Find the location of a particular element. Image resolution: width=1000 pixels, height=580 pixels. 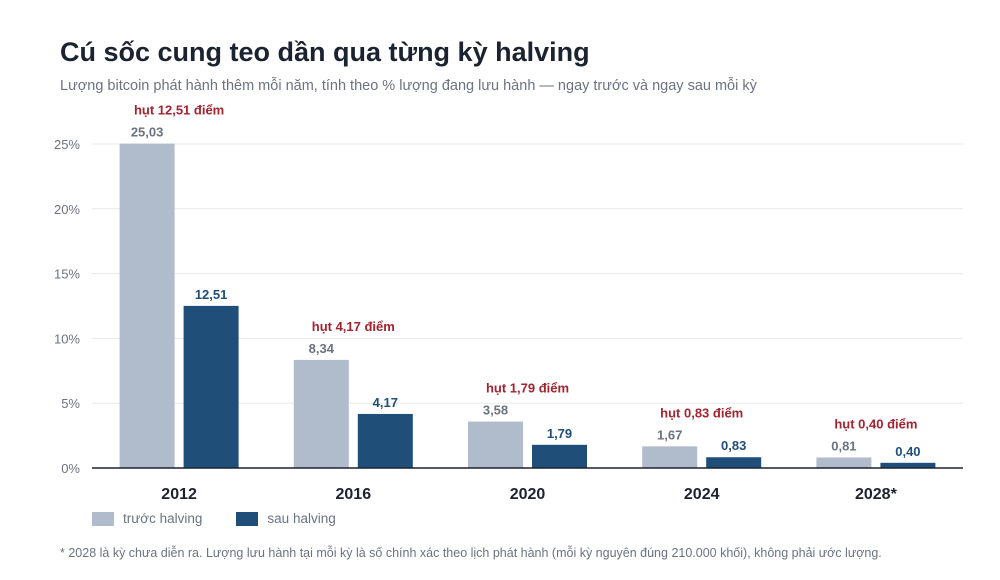

data-label-after: 0,83 is located at coordinates (733, 445).